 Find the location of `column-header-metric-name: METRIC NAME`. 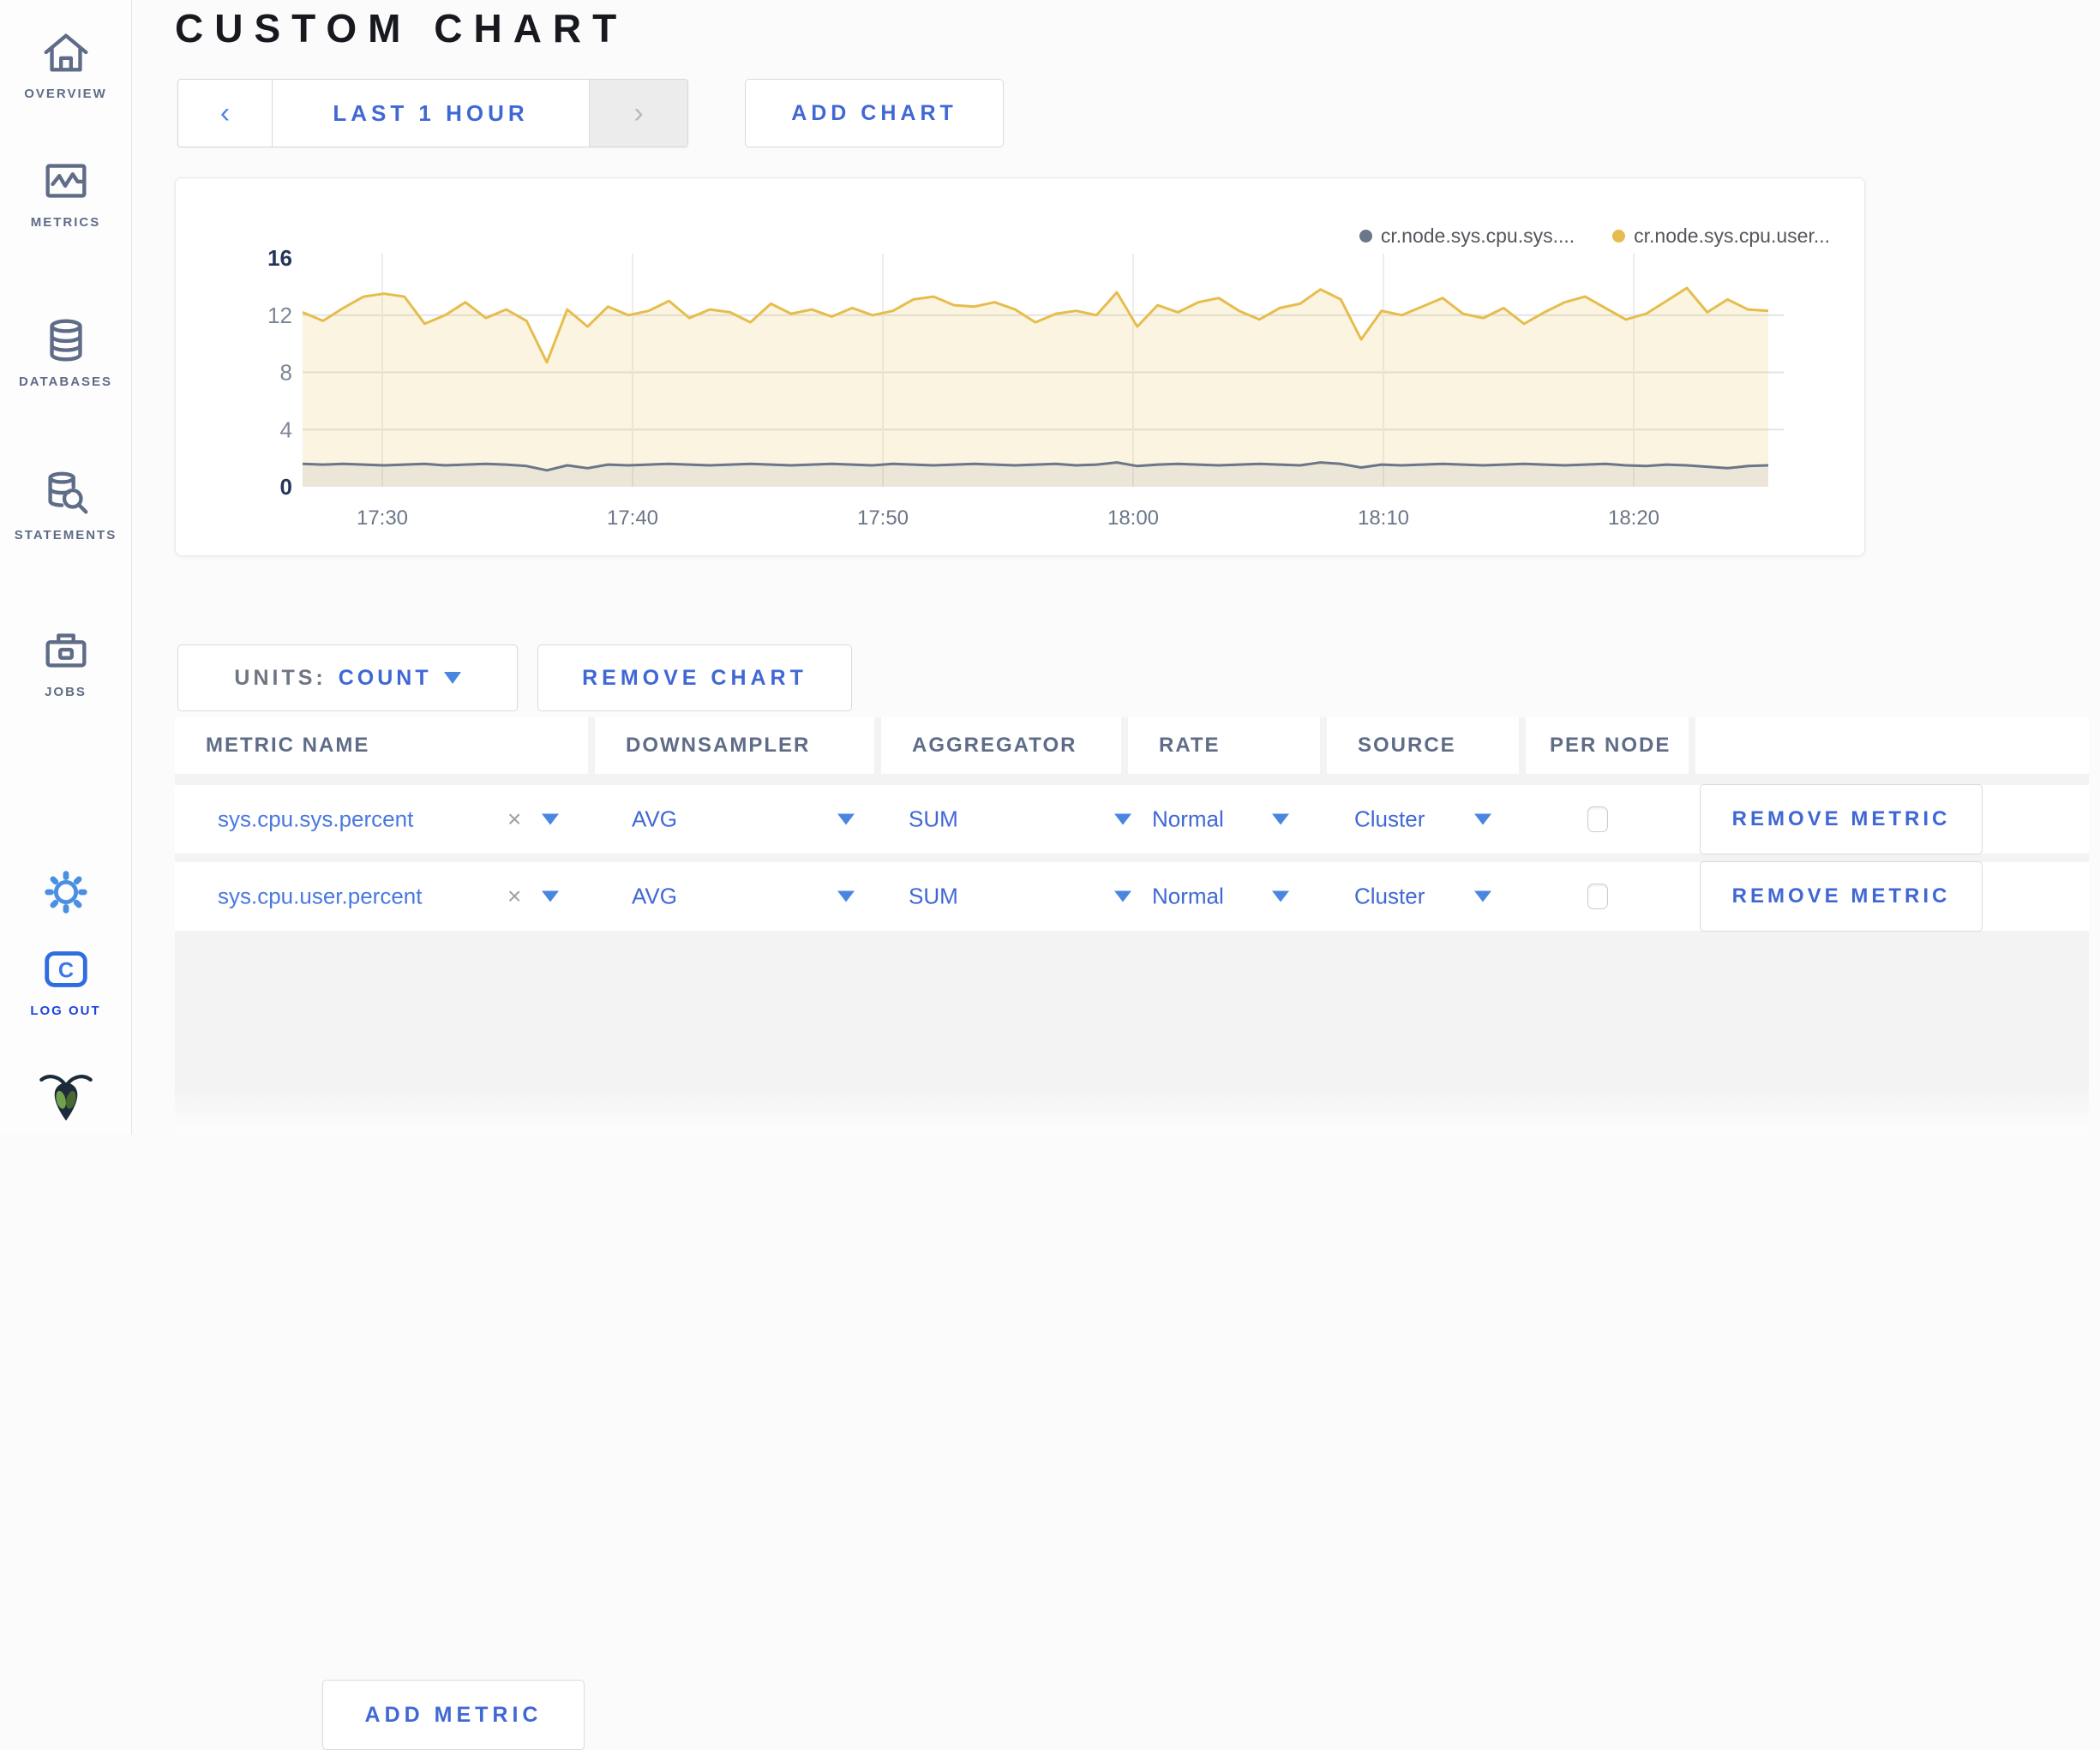

column-header-metric-name: METRIC NAME is located at coordinates (381, 745).